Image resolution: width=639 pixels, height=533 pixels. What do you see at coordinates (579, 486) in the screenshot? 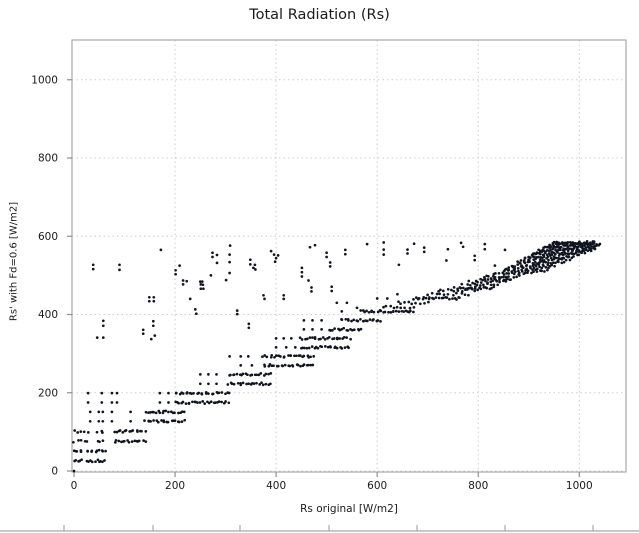
I see `x-tick-label: 1000` at bounding box center [579, 486].